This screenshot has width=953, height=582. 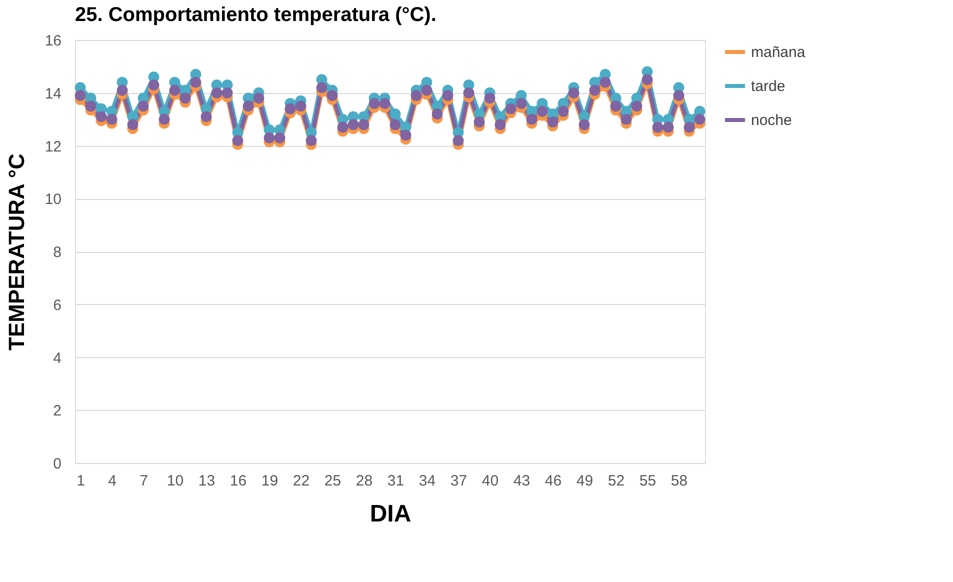 I want to click on legend-label: tarde, so click(x=768, y=86).